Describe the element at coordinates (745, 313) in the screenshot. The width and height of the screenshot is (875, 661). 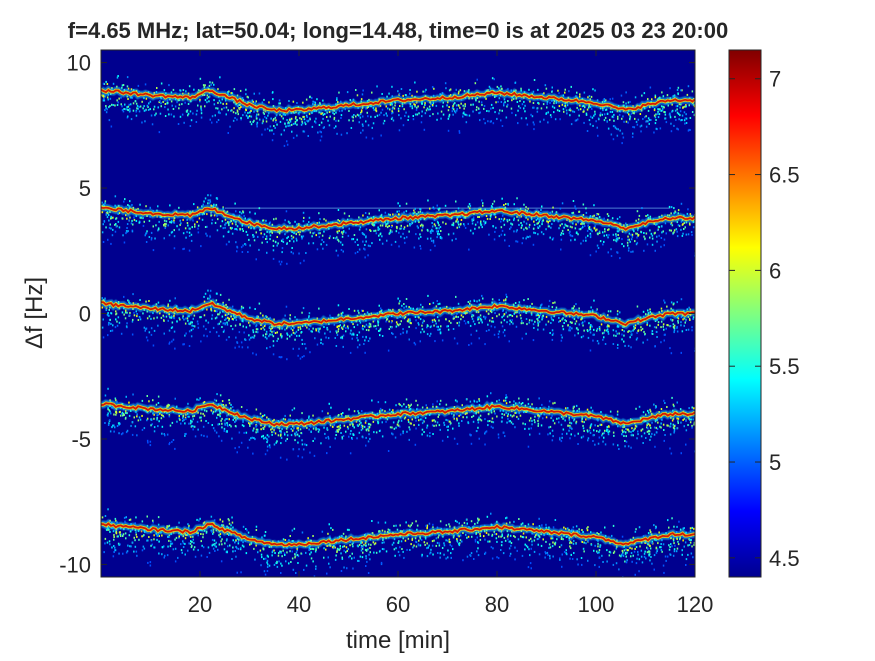
I see `colorbar` at that location.